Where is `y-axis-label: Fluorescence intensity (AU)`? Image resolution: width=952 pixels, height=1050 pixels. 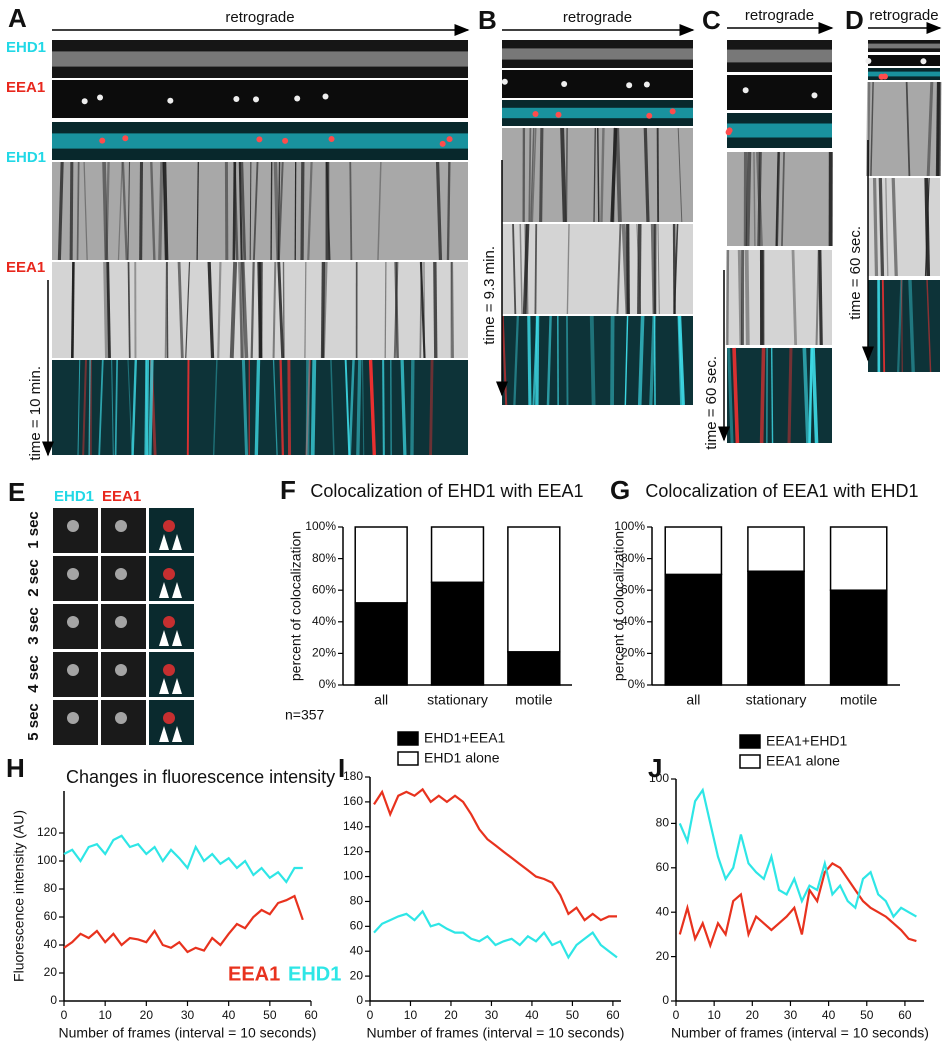
y-axis-label: Fluorescence intensity (AU) is located at coordinates (19, 896).